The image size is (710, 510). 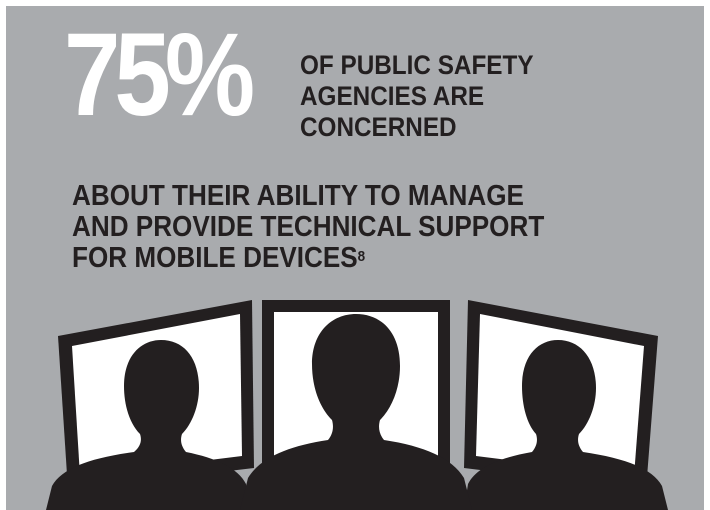 I want to click on stat-description: OF PUBLIC SAFETY AGENCIES ARE CONCERNED, so click(x=448, y=96).